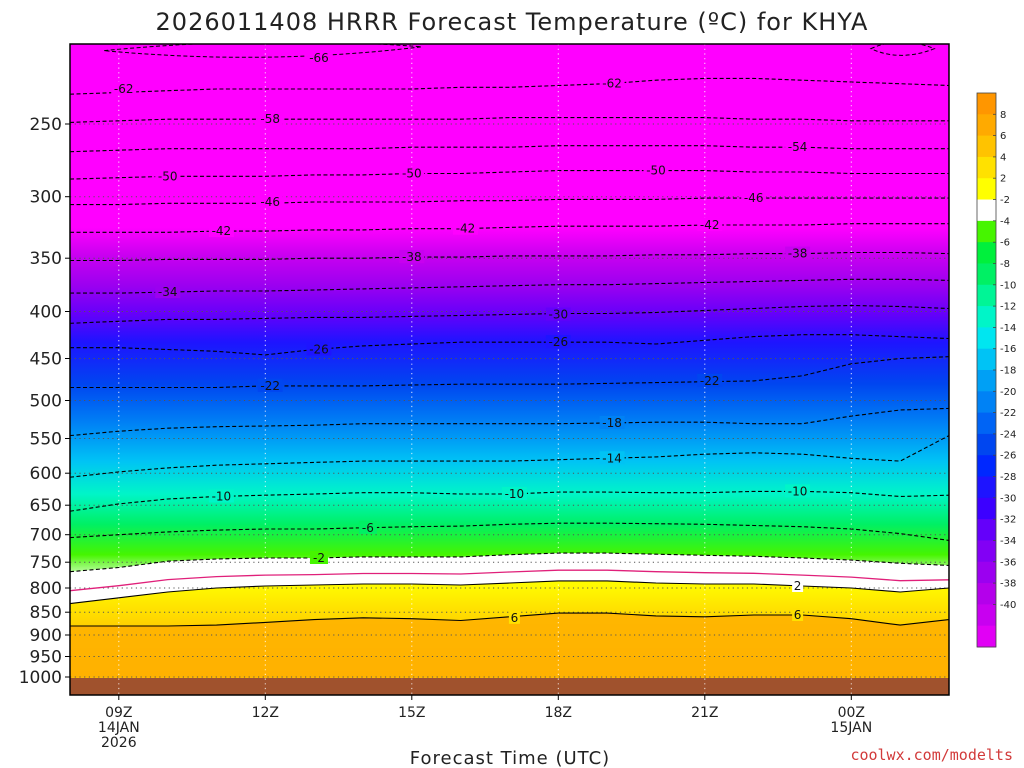  Describe the element at coordinates (612, 458) in the screenshot. I see `contour-label: -14` at that location.